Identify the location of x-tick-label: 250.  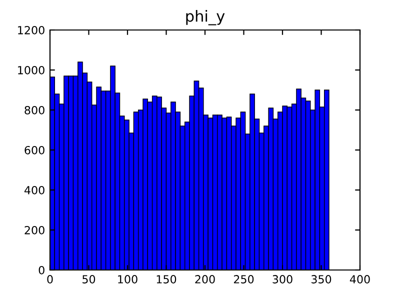
(244, 279).